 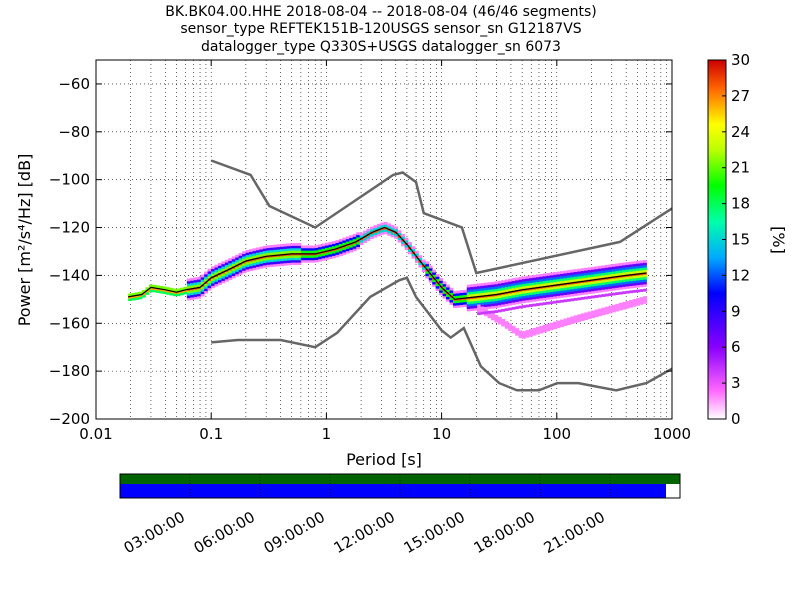 I want to click on y-tick-label: −160, so click(x=69, y=323).